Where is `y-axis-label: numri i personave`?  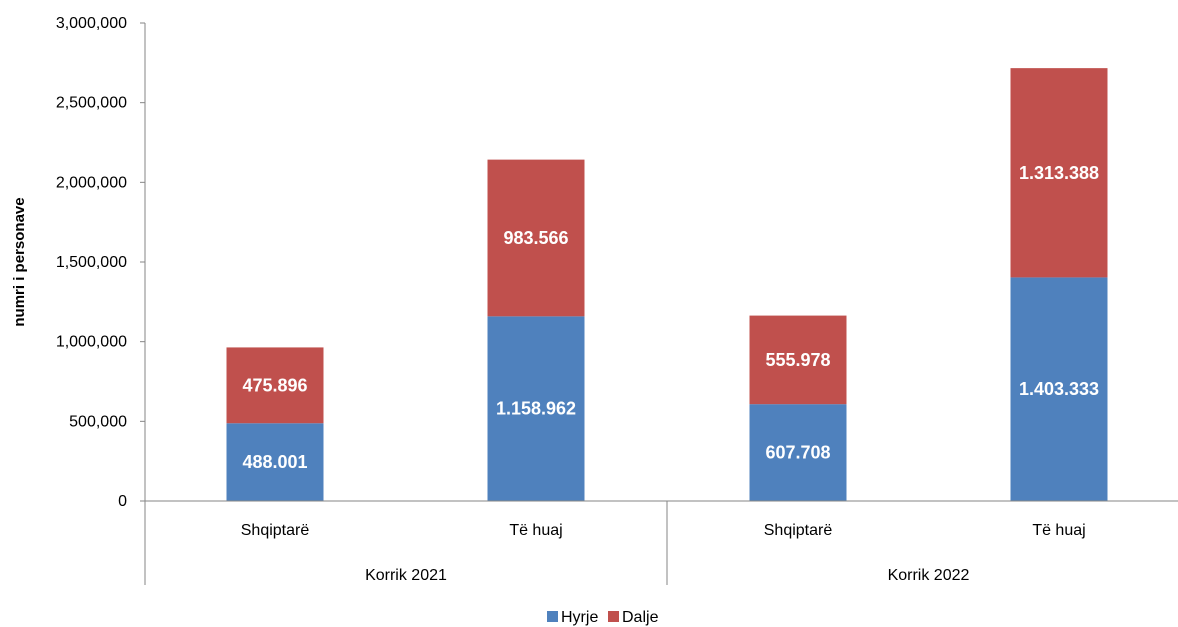 y-axis-label: numri i personave is located at coordinates (19, 261).